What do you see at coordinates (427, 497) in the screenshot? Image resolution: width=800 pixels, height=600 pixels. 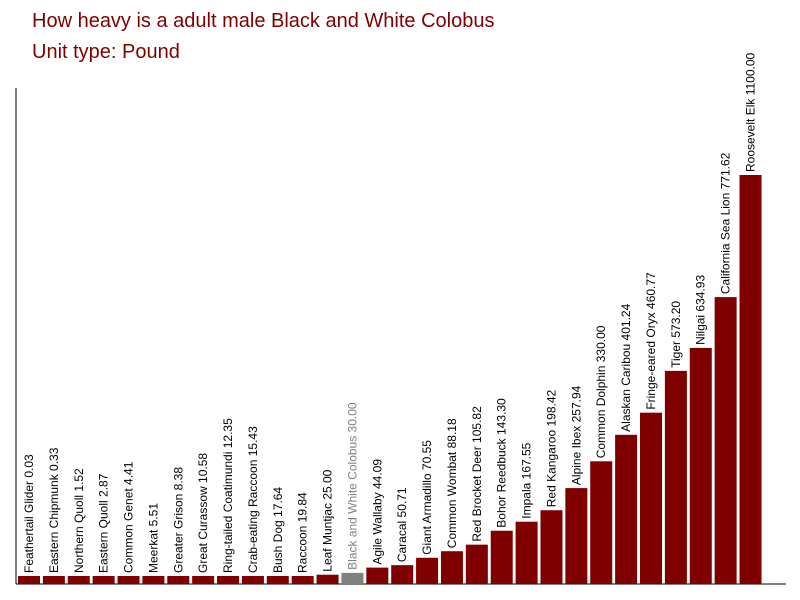 I see `bar-label: Giant Armadillo 70.55` at bounding box center [427, 497].